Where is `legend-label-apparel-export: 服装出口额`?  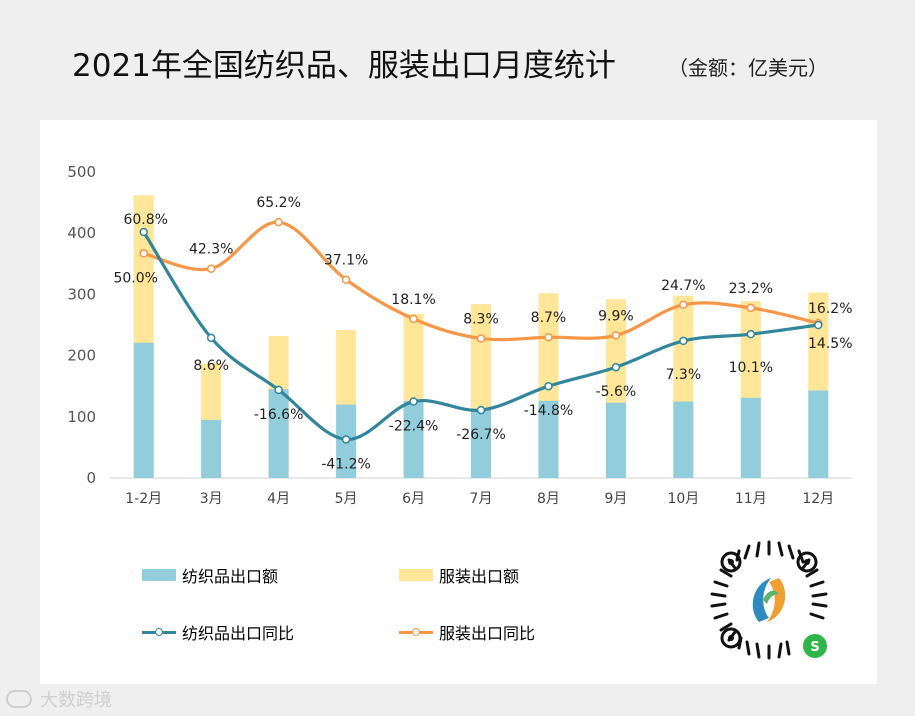
legend-label-apparel-export: 服装出口额 is located at coordinates (479, 576).